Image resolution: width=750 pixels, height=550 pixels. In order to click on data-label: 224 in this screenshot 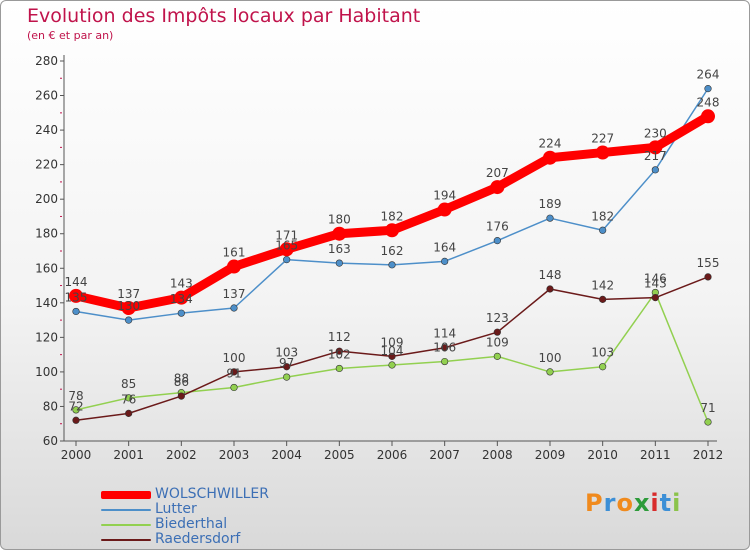, I will do `click(550, 144)`.